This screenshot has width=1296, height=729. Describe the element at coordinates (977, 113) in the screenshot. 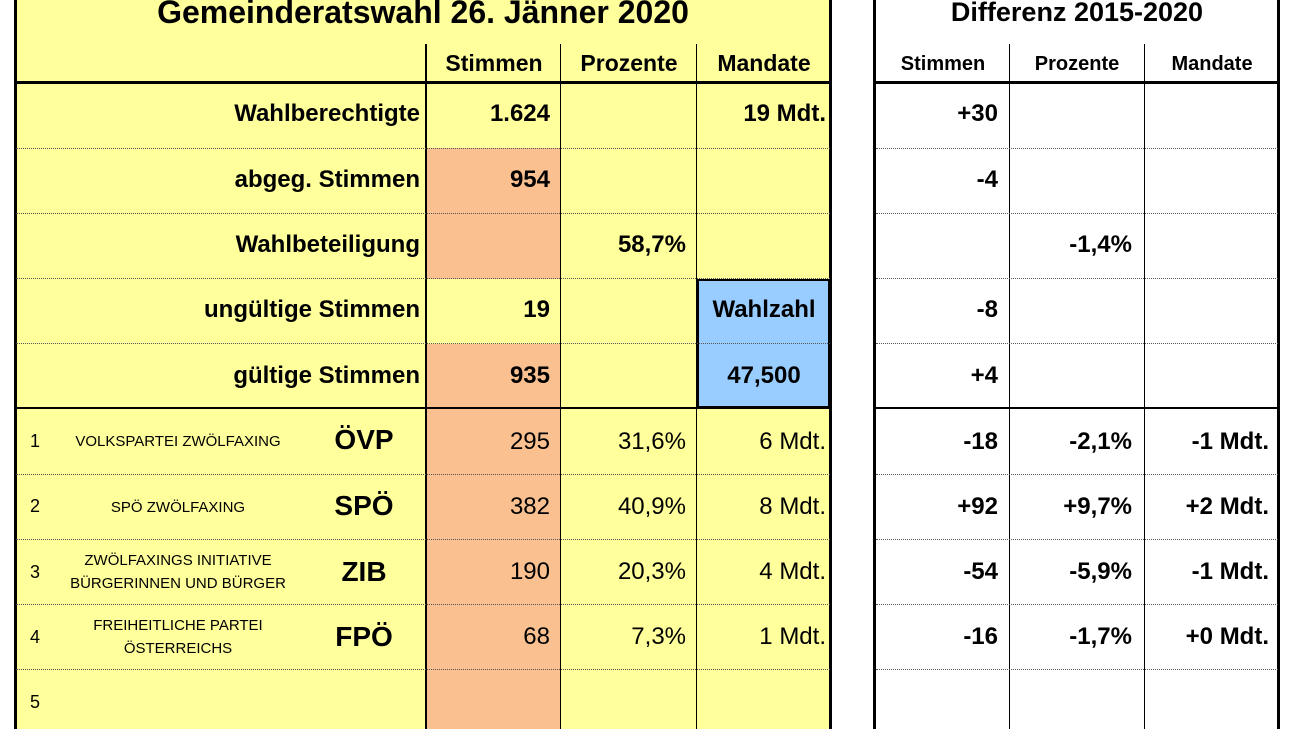

I see `diff-stimmen: +30` at that location.